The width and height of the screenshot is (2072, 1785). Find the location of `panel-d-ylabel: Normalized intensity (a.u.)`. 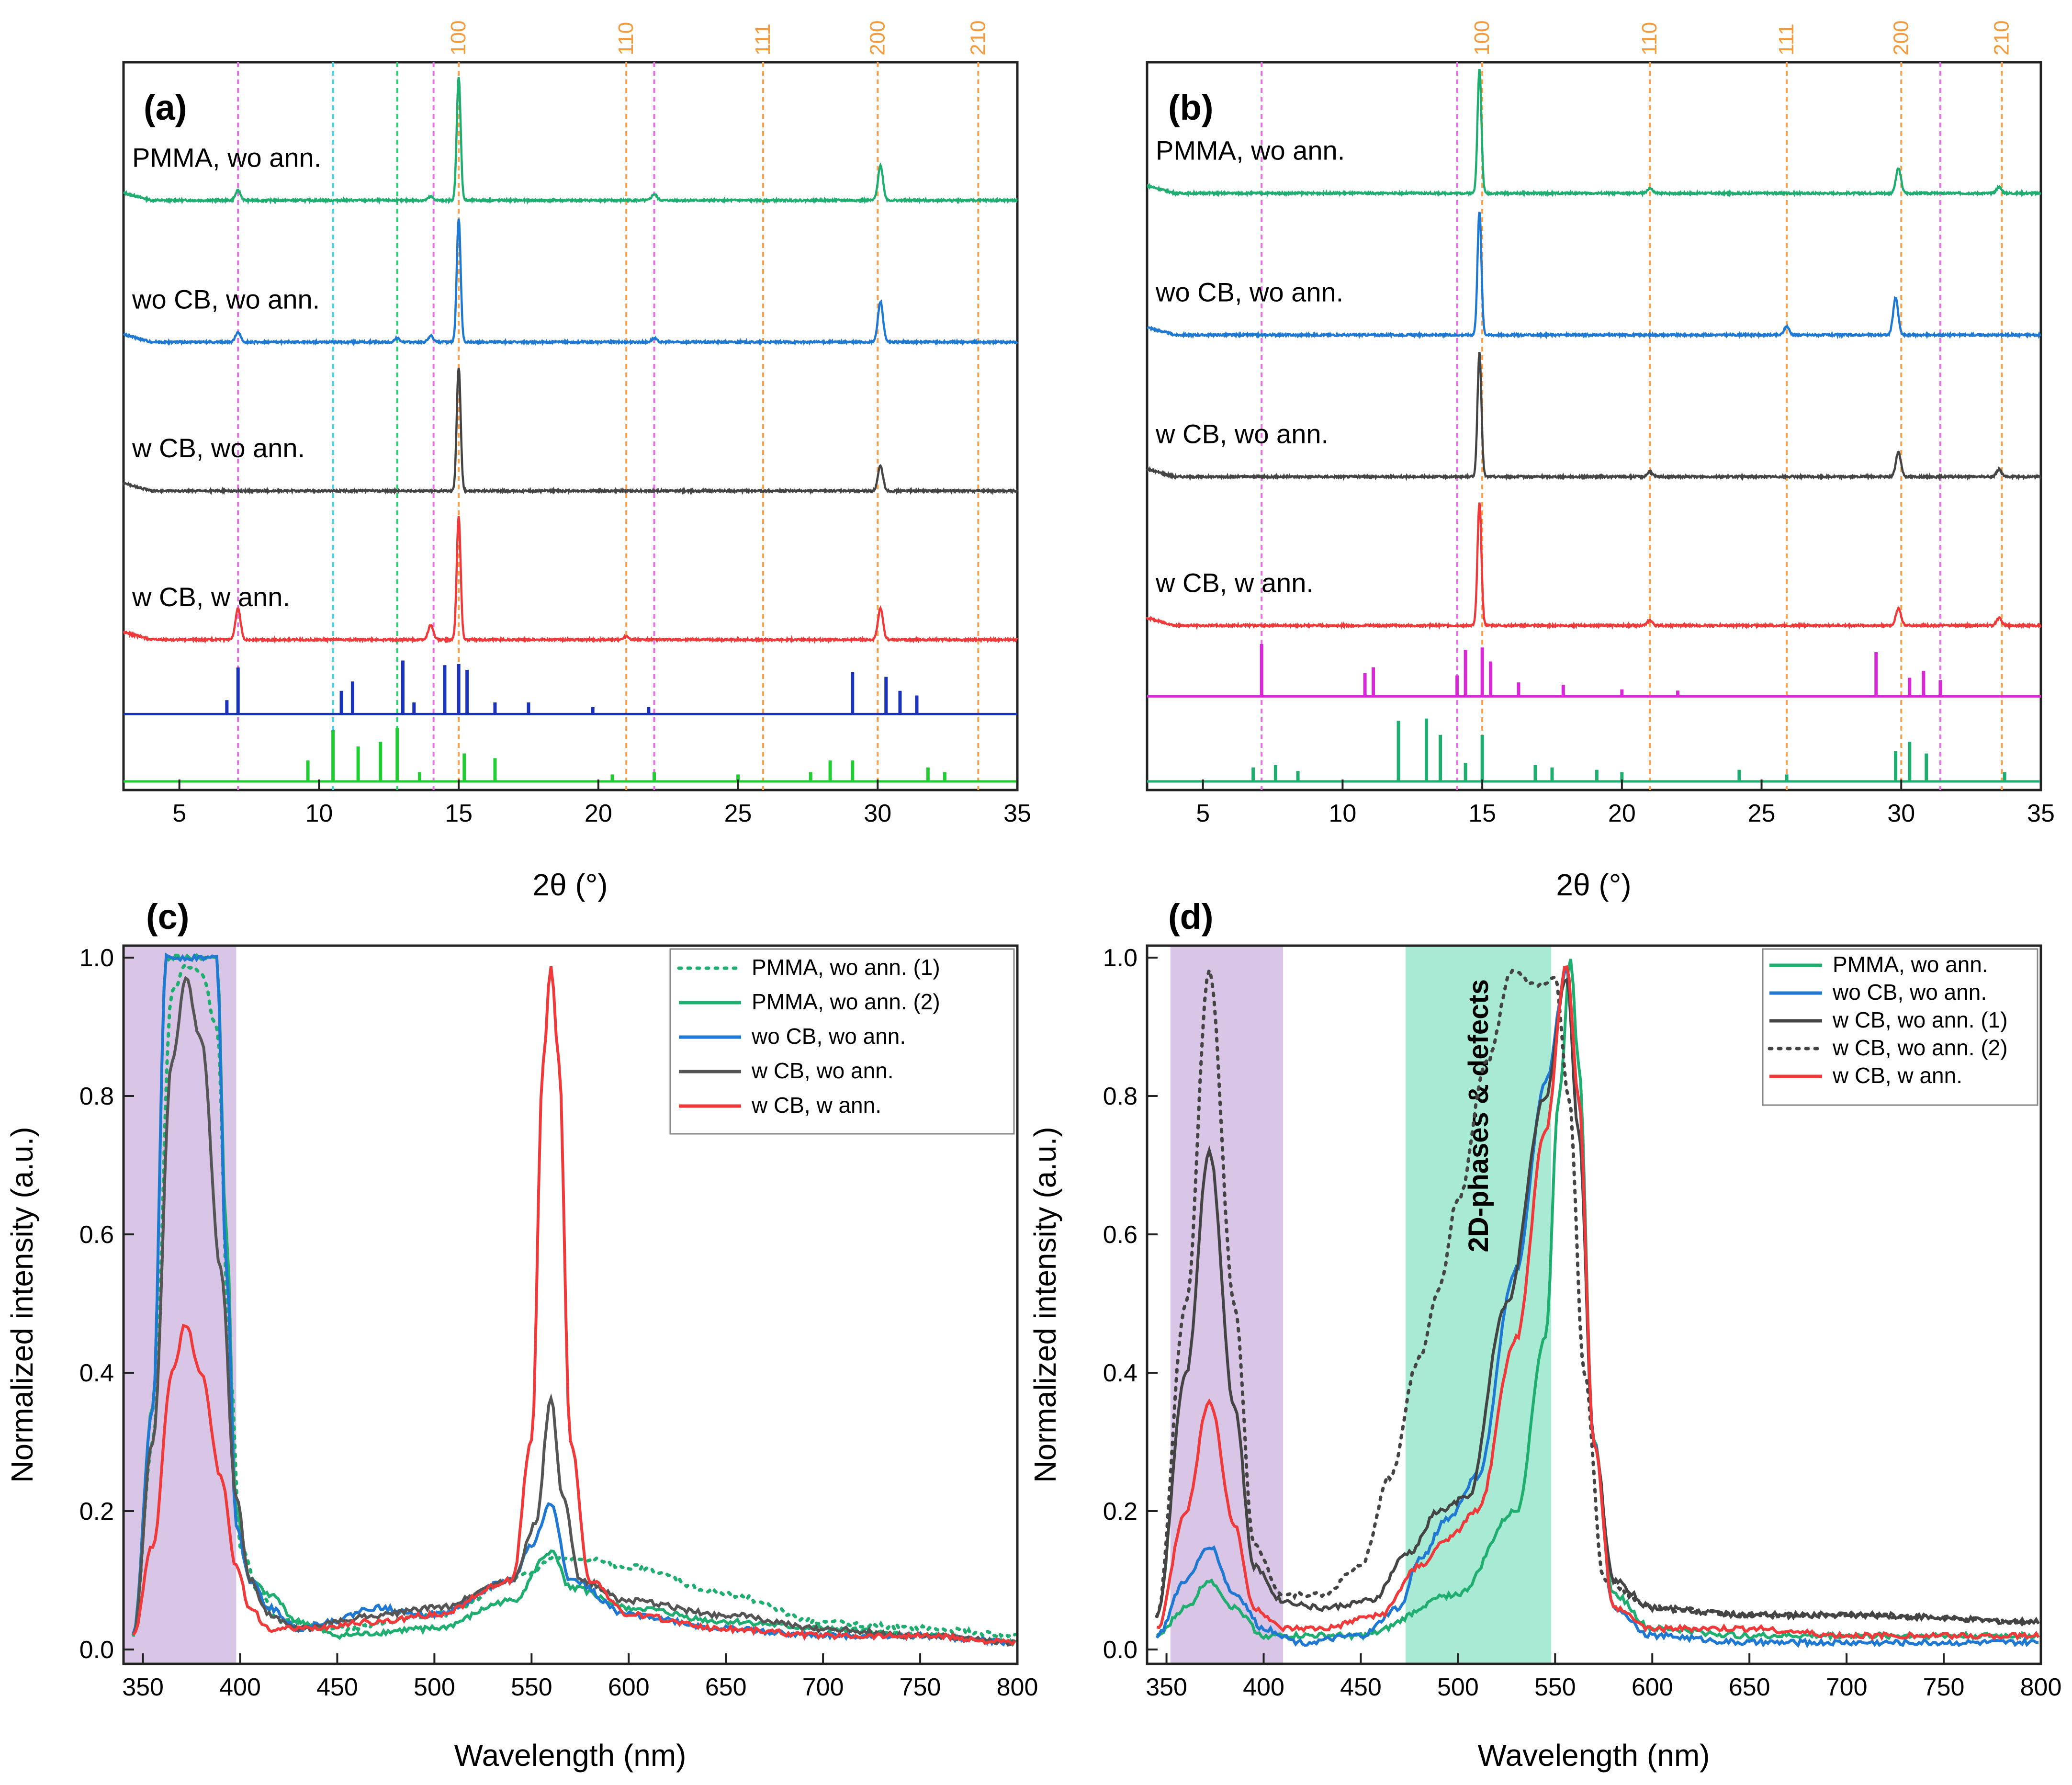

panel-d-ylabel: Normalized intensity (a.u.) is located at coordinates (1045, 1304).